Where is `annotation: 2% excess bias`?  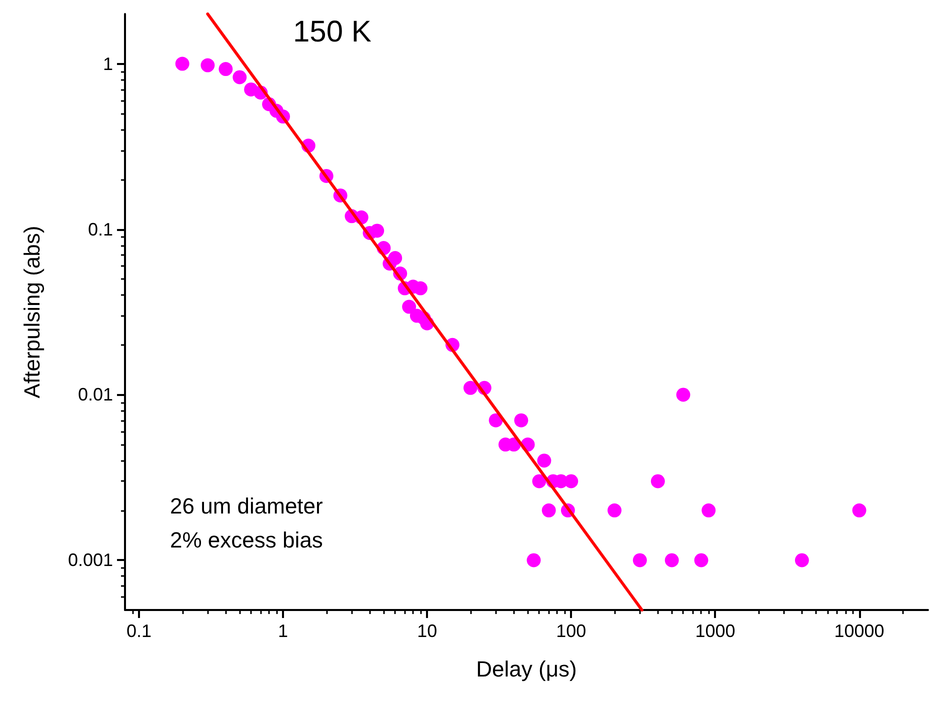 annotation: 2% excess bias is located at coordinates (246, 540).